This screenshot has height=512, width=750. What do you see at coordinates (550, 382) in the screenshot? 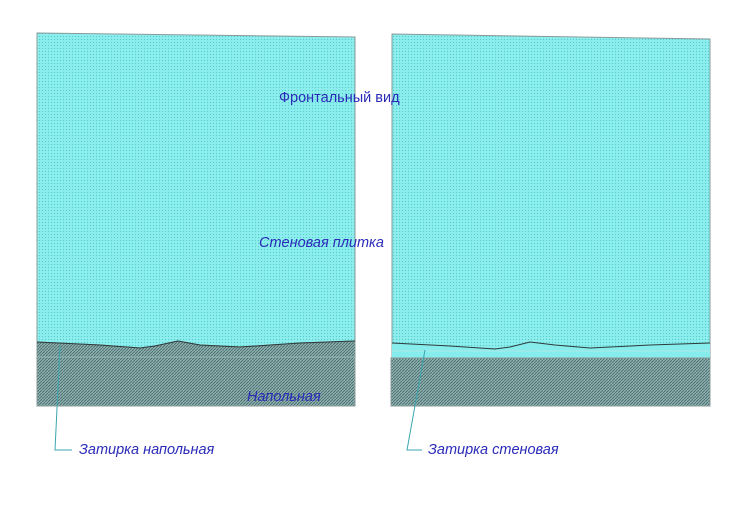
I see `right-floor-tile` at bounding box center [550, 382].